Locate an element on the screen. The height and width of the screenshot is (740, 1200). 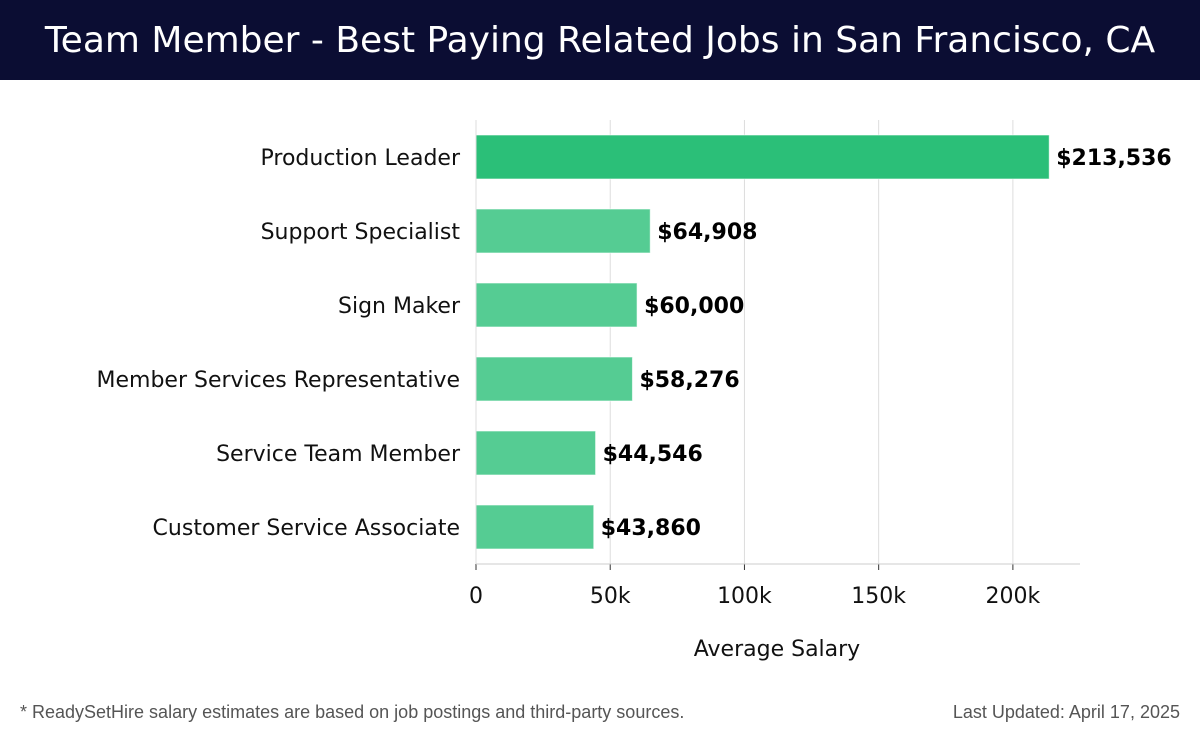
category-label: Member Services Representative is located at coordinates (278, 380).